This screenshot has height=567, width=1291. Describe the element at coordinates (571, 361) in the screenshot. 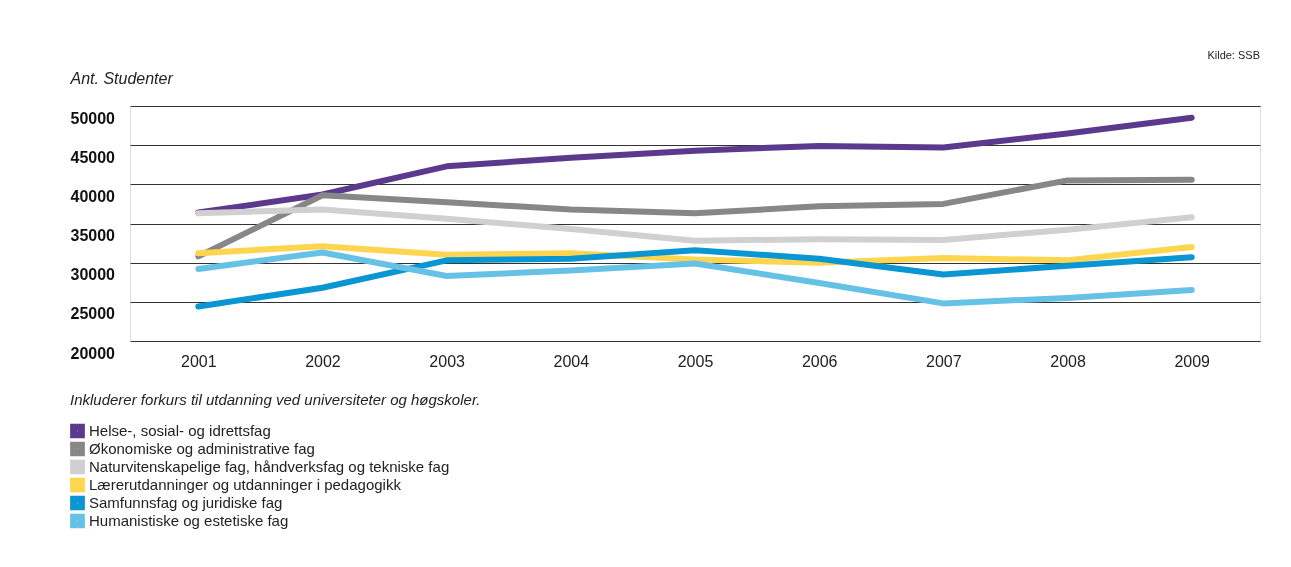

I see `x-tick-label: 2004` at that location.